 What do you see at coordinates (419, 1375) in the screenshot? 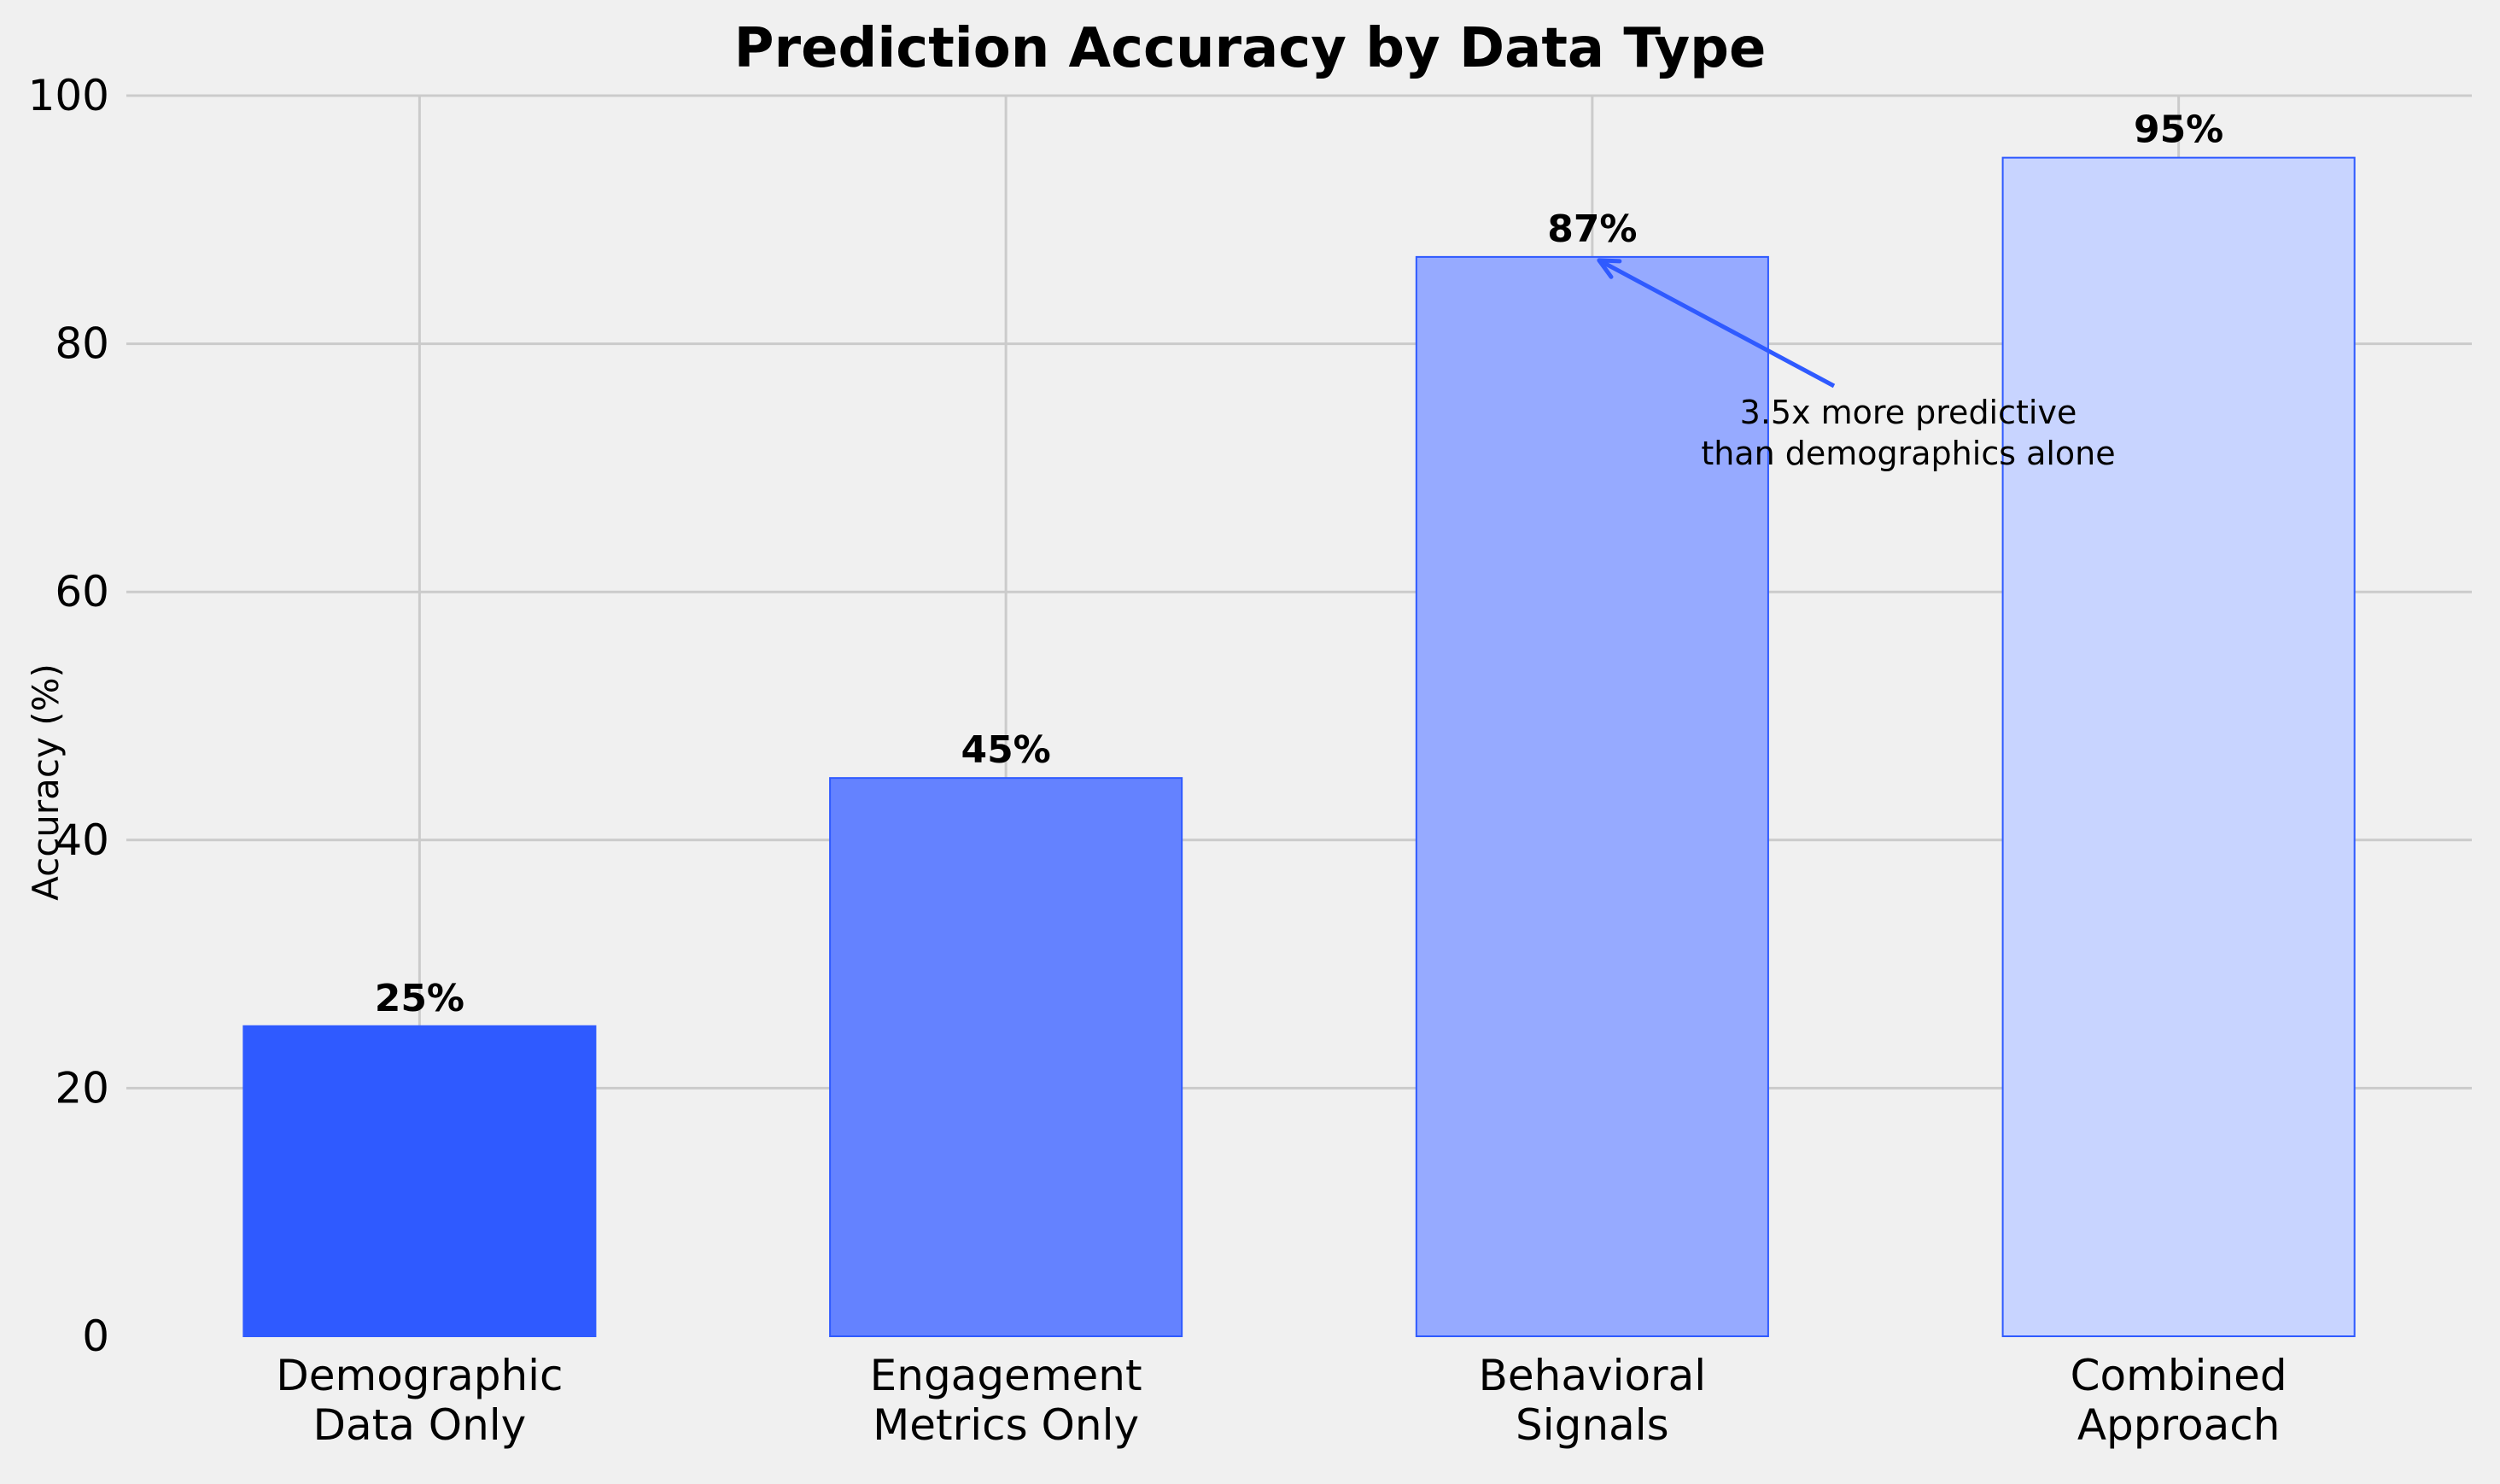
I see `x-tick-label-line: Demographic` at bounding box center [419, 1375].